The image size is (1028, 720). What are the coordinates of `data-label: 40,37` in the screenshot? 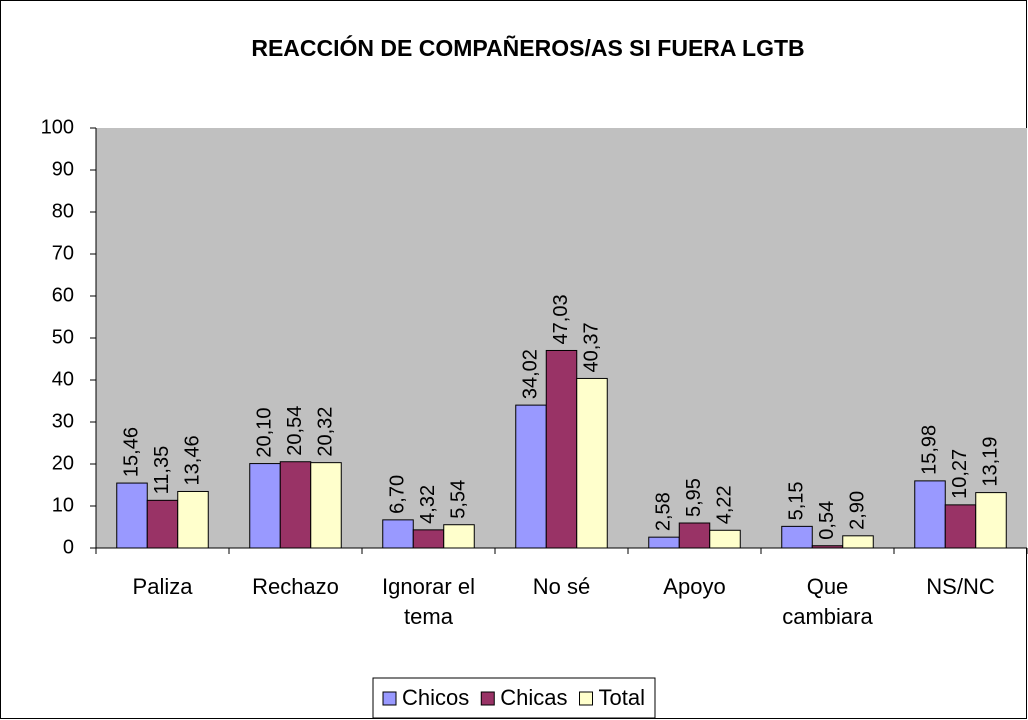 It's located at (591, 347).